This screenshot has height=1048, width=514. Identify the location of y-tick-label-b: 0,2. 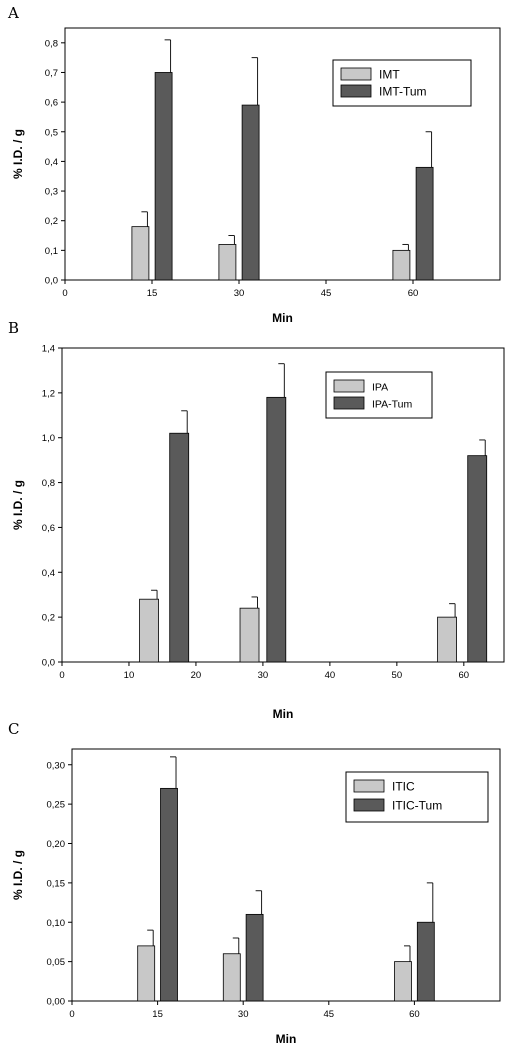
(48, 618).